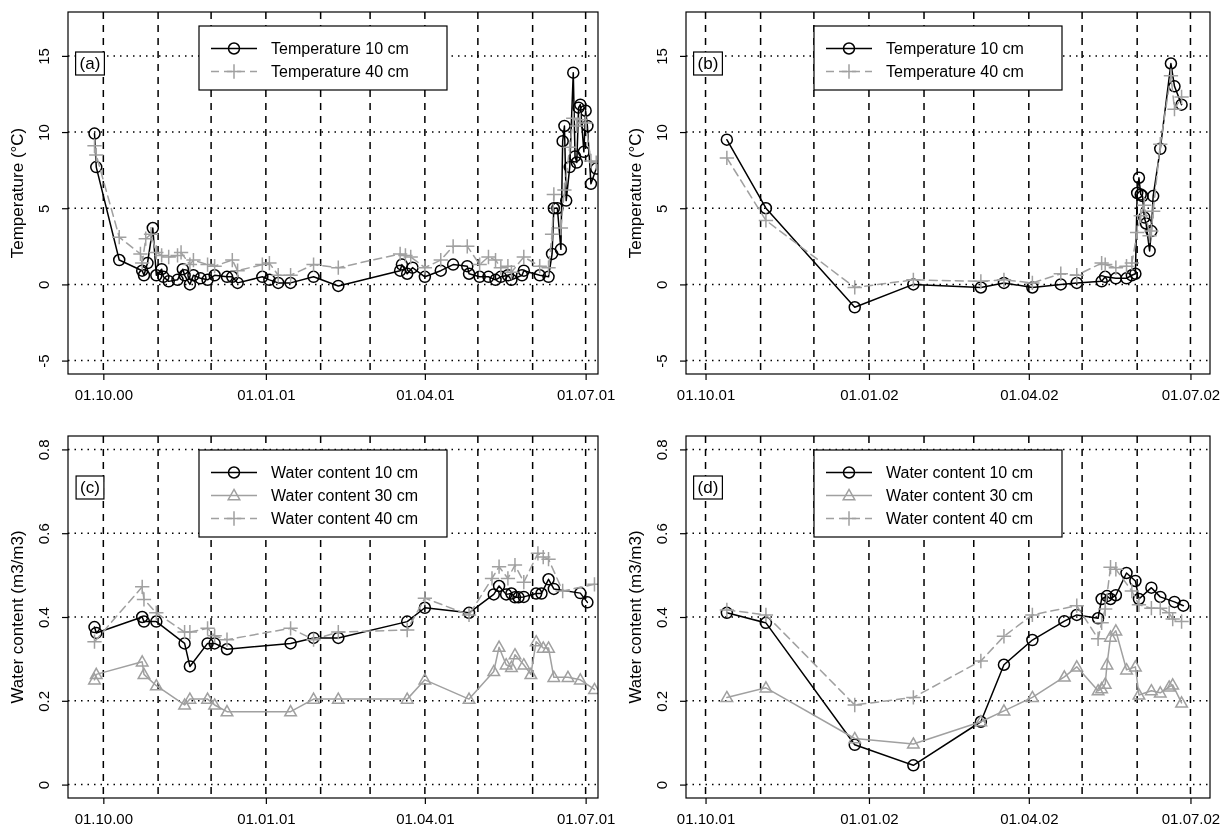 This screenshot has height=829, width=1224. I want to click on panel-label: (a), so click(90, 63).